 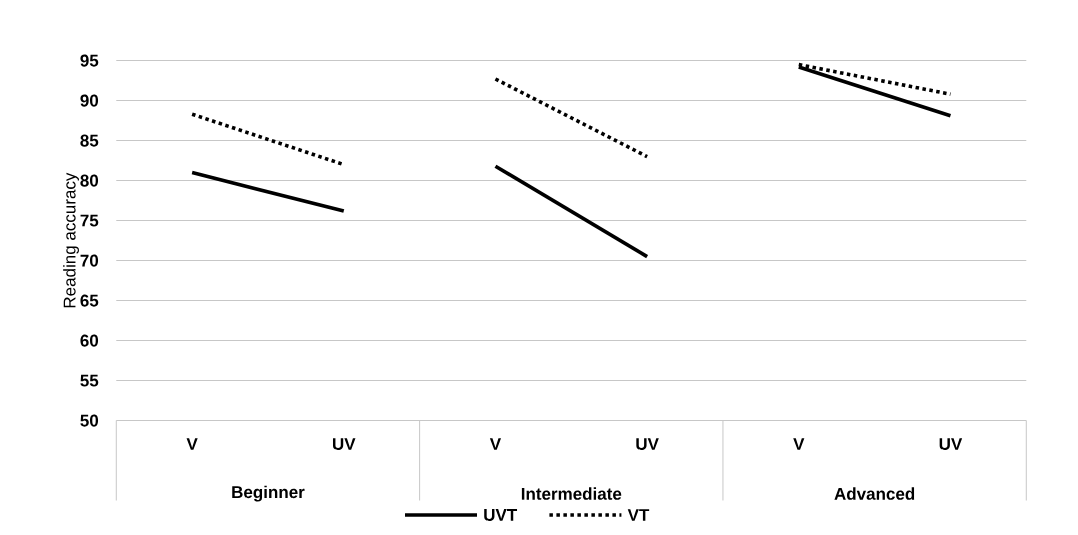 What do you see at coordinates (71, 240) in the screenshot?
I see `y-axis-title: Reading accuracy` at bounding box center [71, 240].